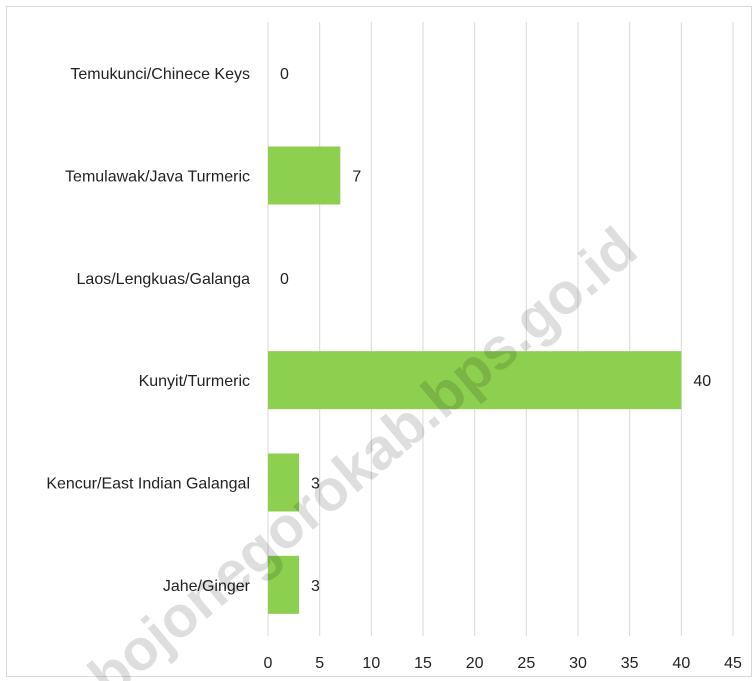  What do you see at coordinates (630, 663) in the screenshot?
I see `x-tick-label: 35` at bounding box center [630, 663].